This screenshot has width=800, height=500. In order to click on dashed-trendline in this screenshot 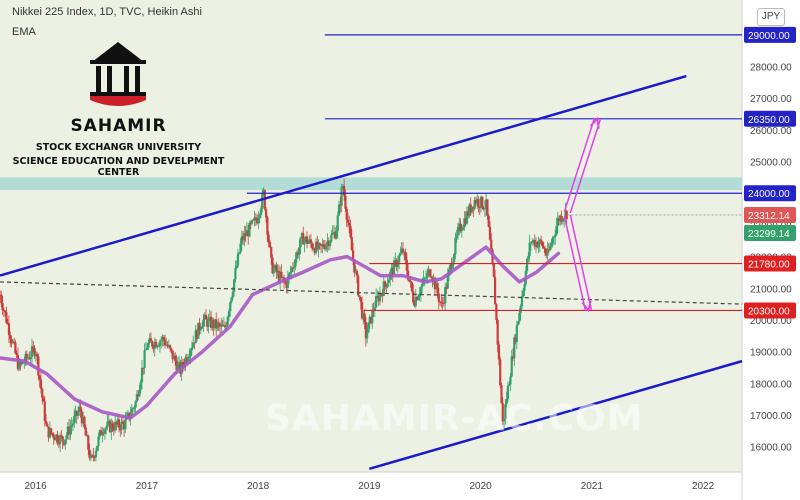, I will do `click(371, 293)`.